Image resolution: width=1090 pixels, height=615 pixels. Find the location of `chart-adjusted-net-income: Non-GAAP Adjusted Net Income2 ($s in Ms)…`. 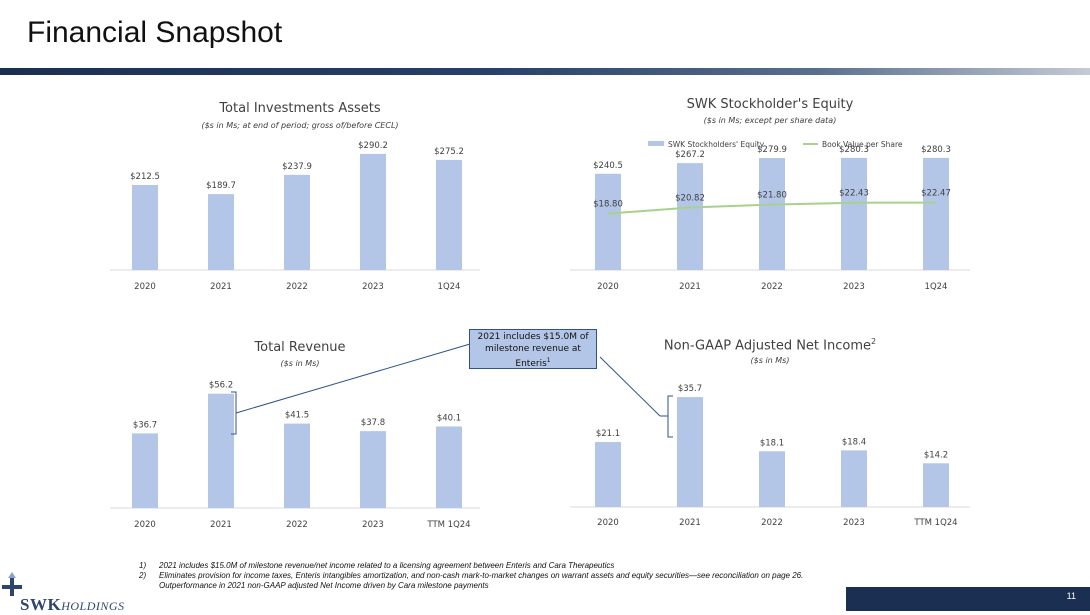

chart-adjusted-net-income: Non-GAAP Adjusted Net Income2 ($s in Ms)… is located at coordinates (770, 435).